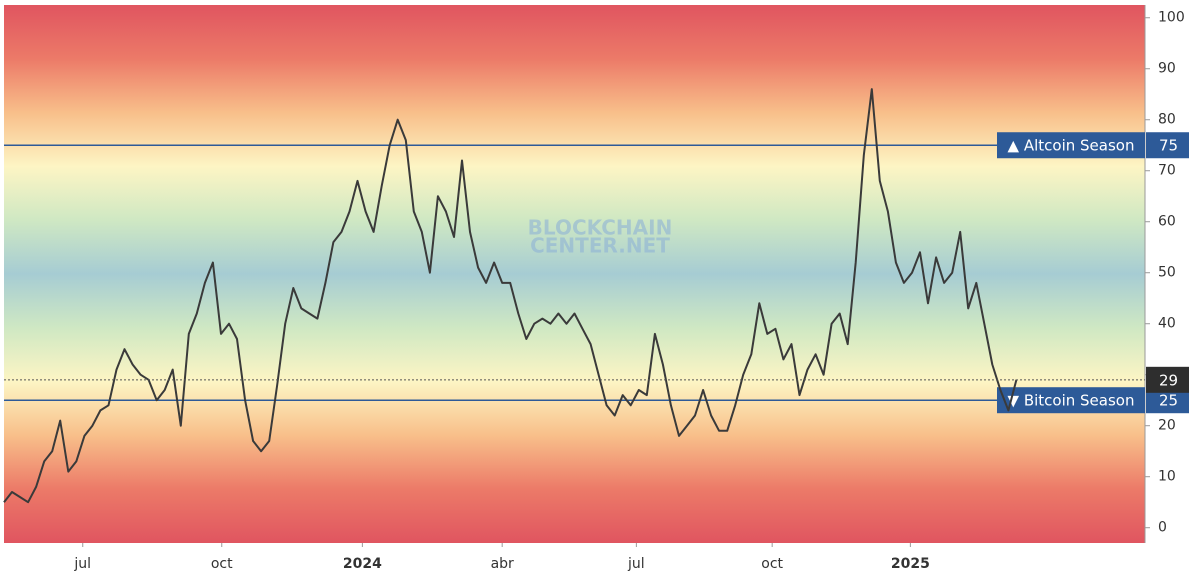 This screenshot has height=576, width=1200. Describe the element at coordinates (600, 246) in the screenshot. I see `watermark: CENTER.NET` at that location.